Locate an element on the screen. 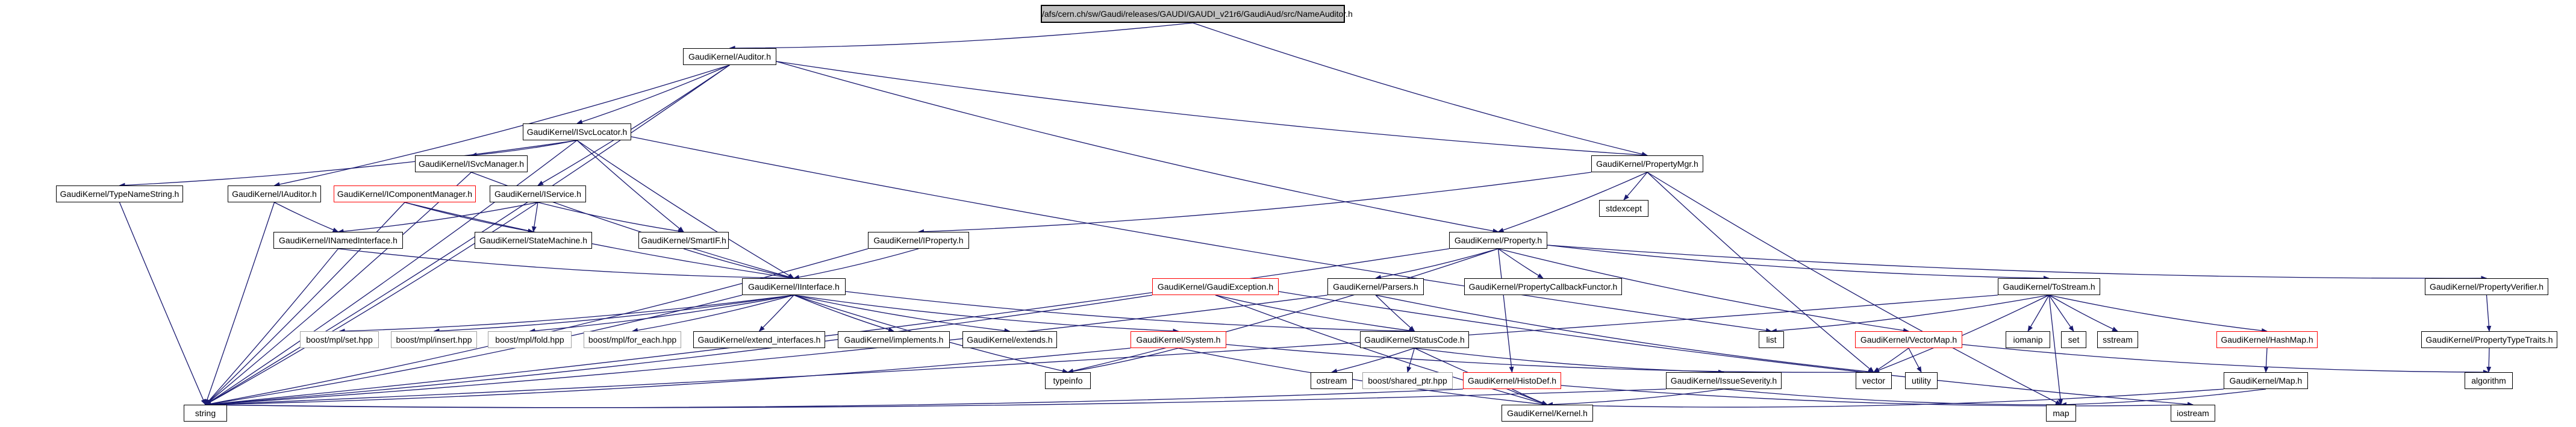  include-edge-vectormap-to-algorithm is located at coordinates (2225, 359).